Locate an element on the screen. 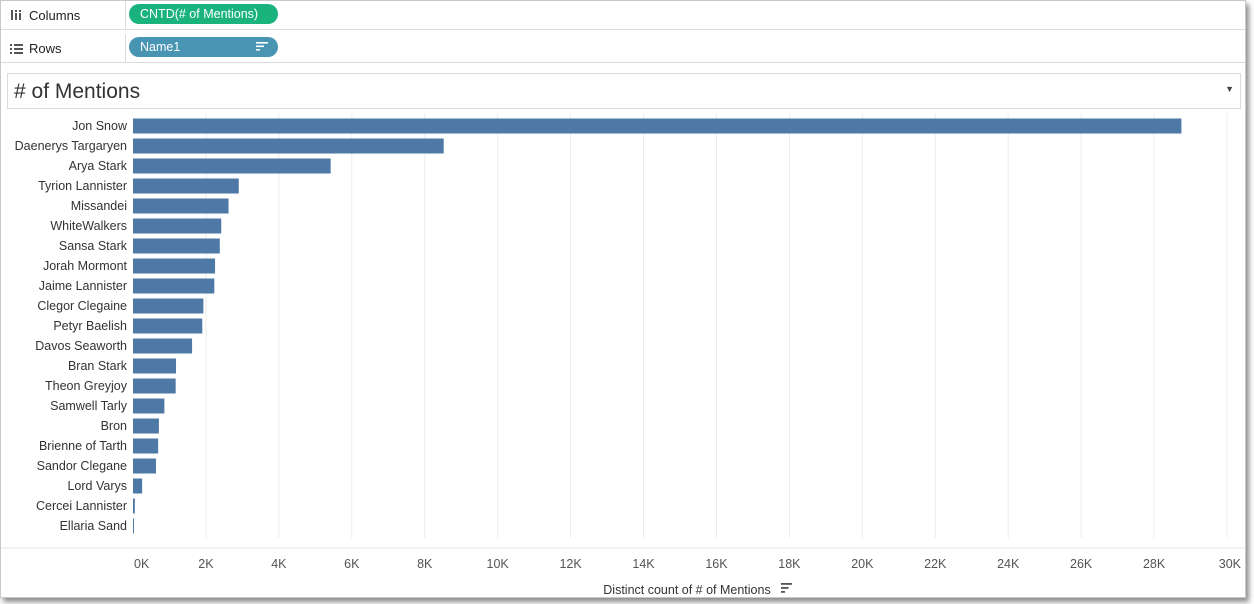  rows-pill-name1: Name1 is located at coordinates (203, 47).